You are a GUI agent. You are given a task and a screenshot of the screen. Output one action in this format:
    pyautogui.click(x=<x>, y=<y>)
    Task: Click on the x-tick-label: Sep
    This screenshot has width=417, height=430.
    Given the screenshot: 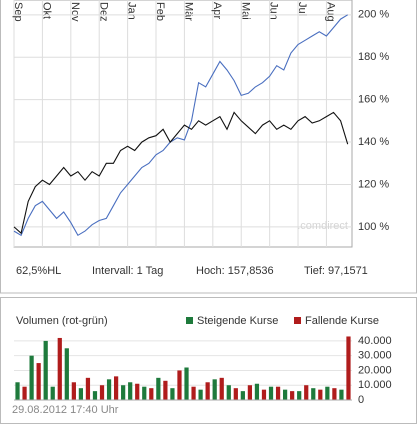 What is the action you would take?
    pyautogui.click(x=18, y=12)
    